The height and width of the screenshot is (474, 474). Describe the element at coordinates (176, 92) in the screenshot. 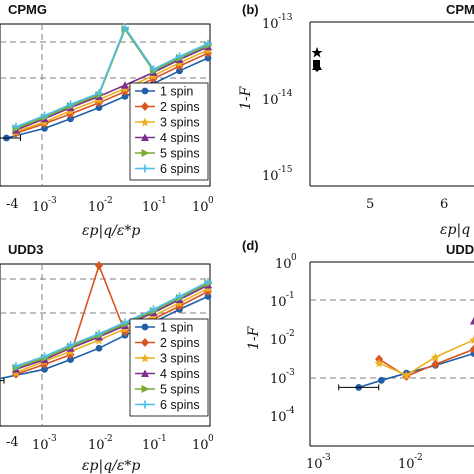

I see `cpmg-legend-items-label-1: 1 spin` at that location.